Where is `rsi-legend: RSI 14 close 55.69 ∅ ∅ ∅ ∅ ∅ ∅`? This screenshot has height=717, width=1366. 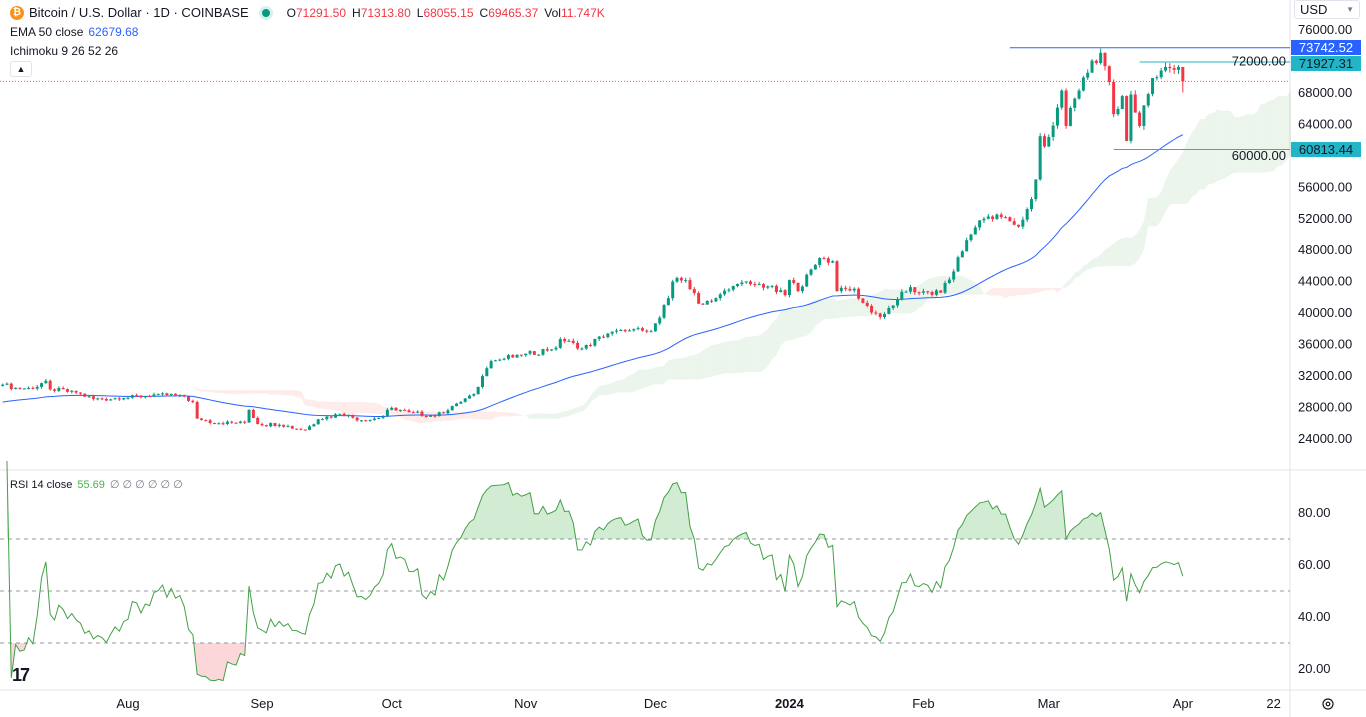
rsi-legend: RSI 14 close 55.69 ∅ ∅ ∅ ∅ ∅ ∅ is located at coordinates (96, 485).